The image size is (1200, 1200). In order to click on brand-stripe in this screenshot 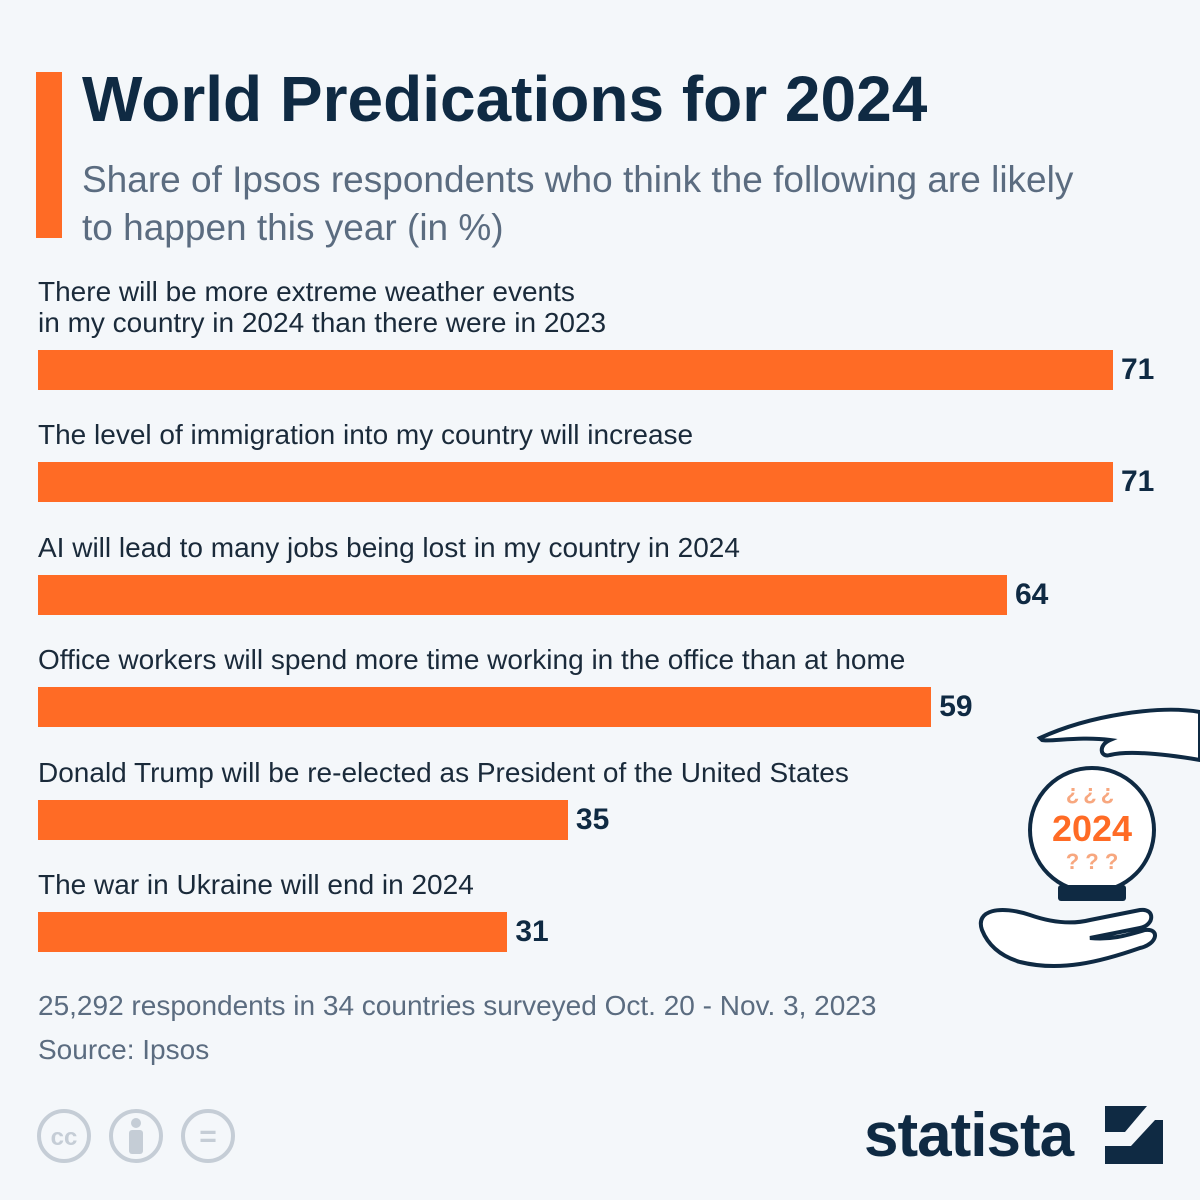, I will do `click(1134, 1126)`.